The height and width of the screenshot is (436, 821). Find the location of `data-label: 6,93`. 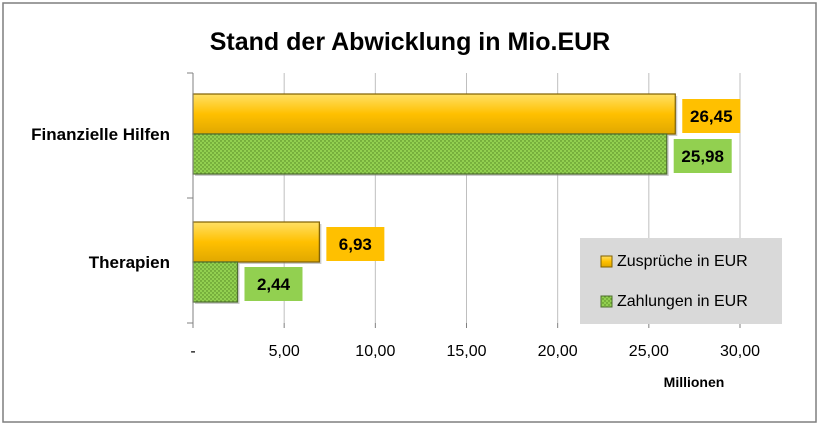

data-label: 6,93 is located at coordinates (355, 244).